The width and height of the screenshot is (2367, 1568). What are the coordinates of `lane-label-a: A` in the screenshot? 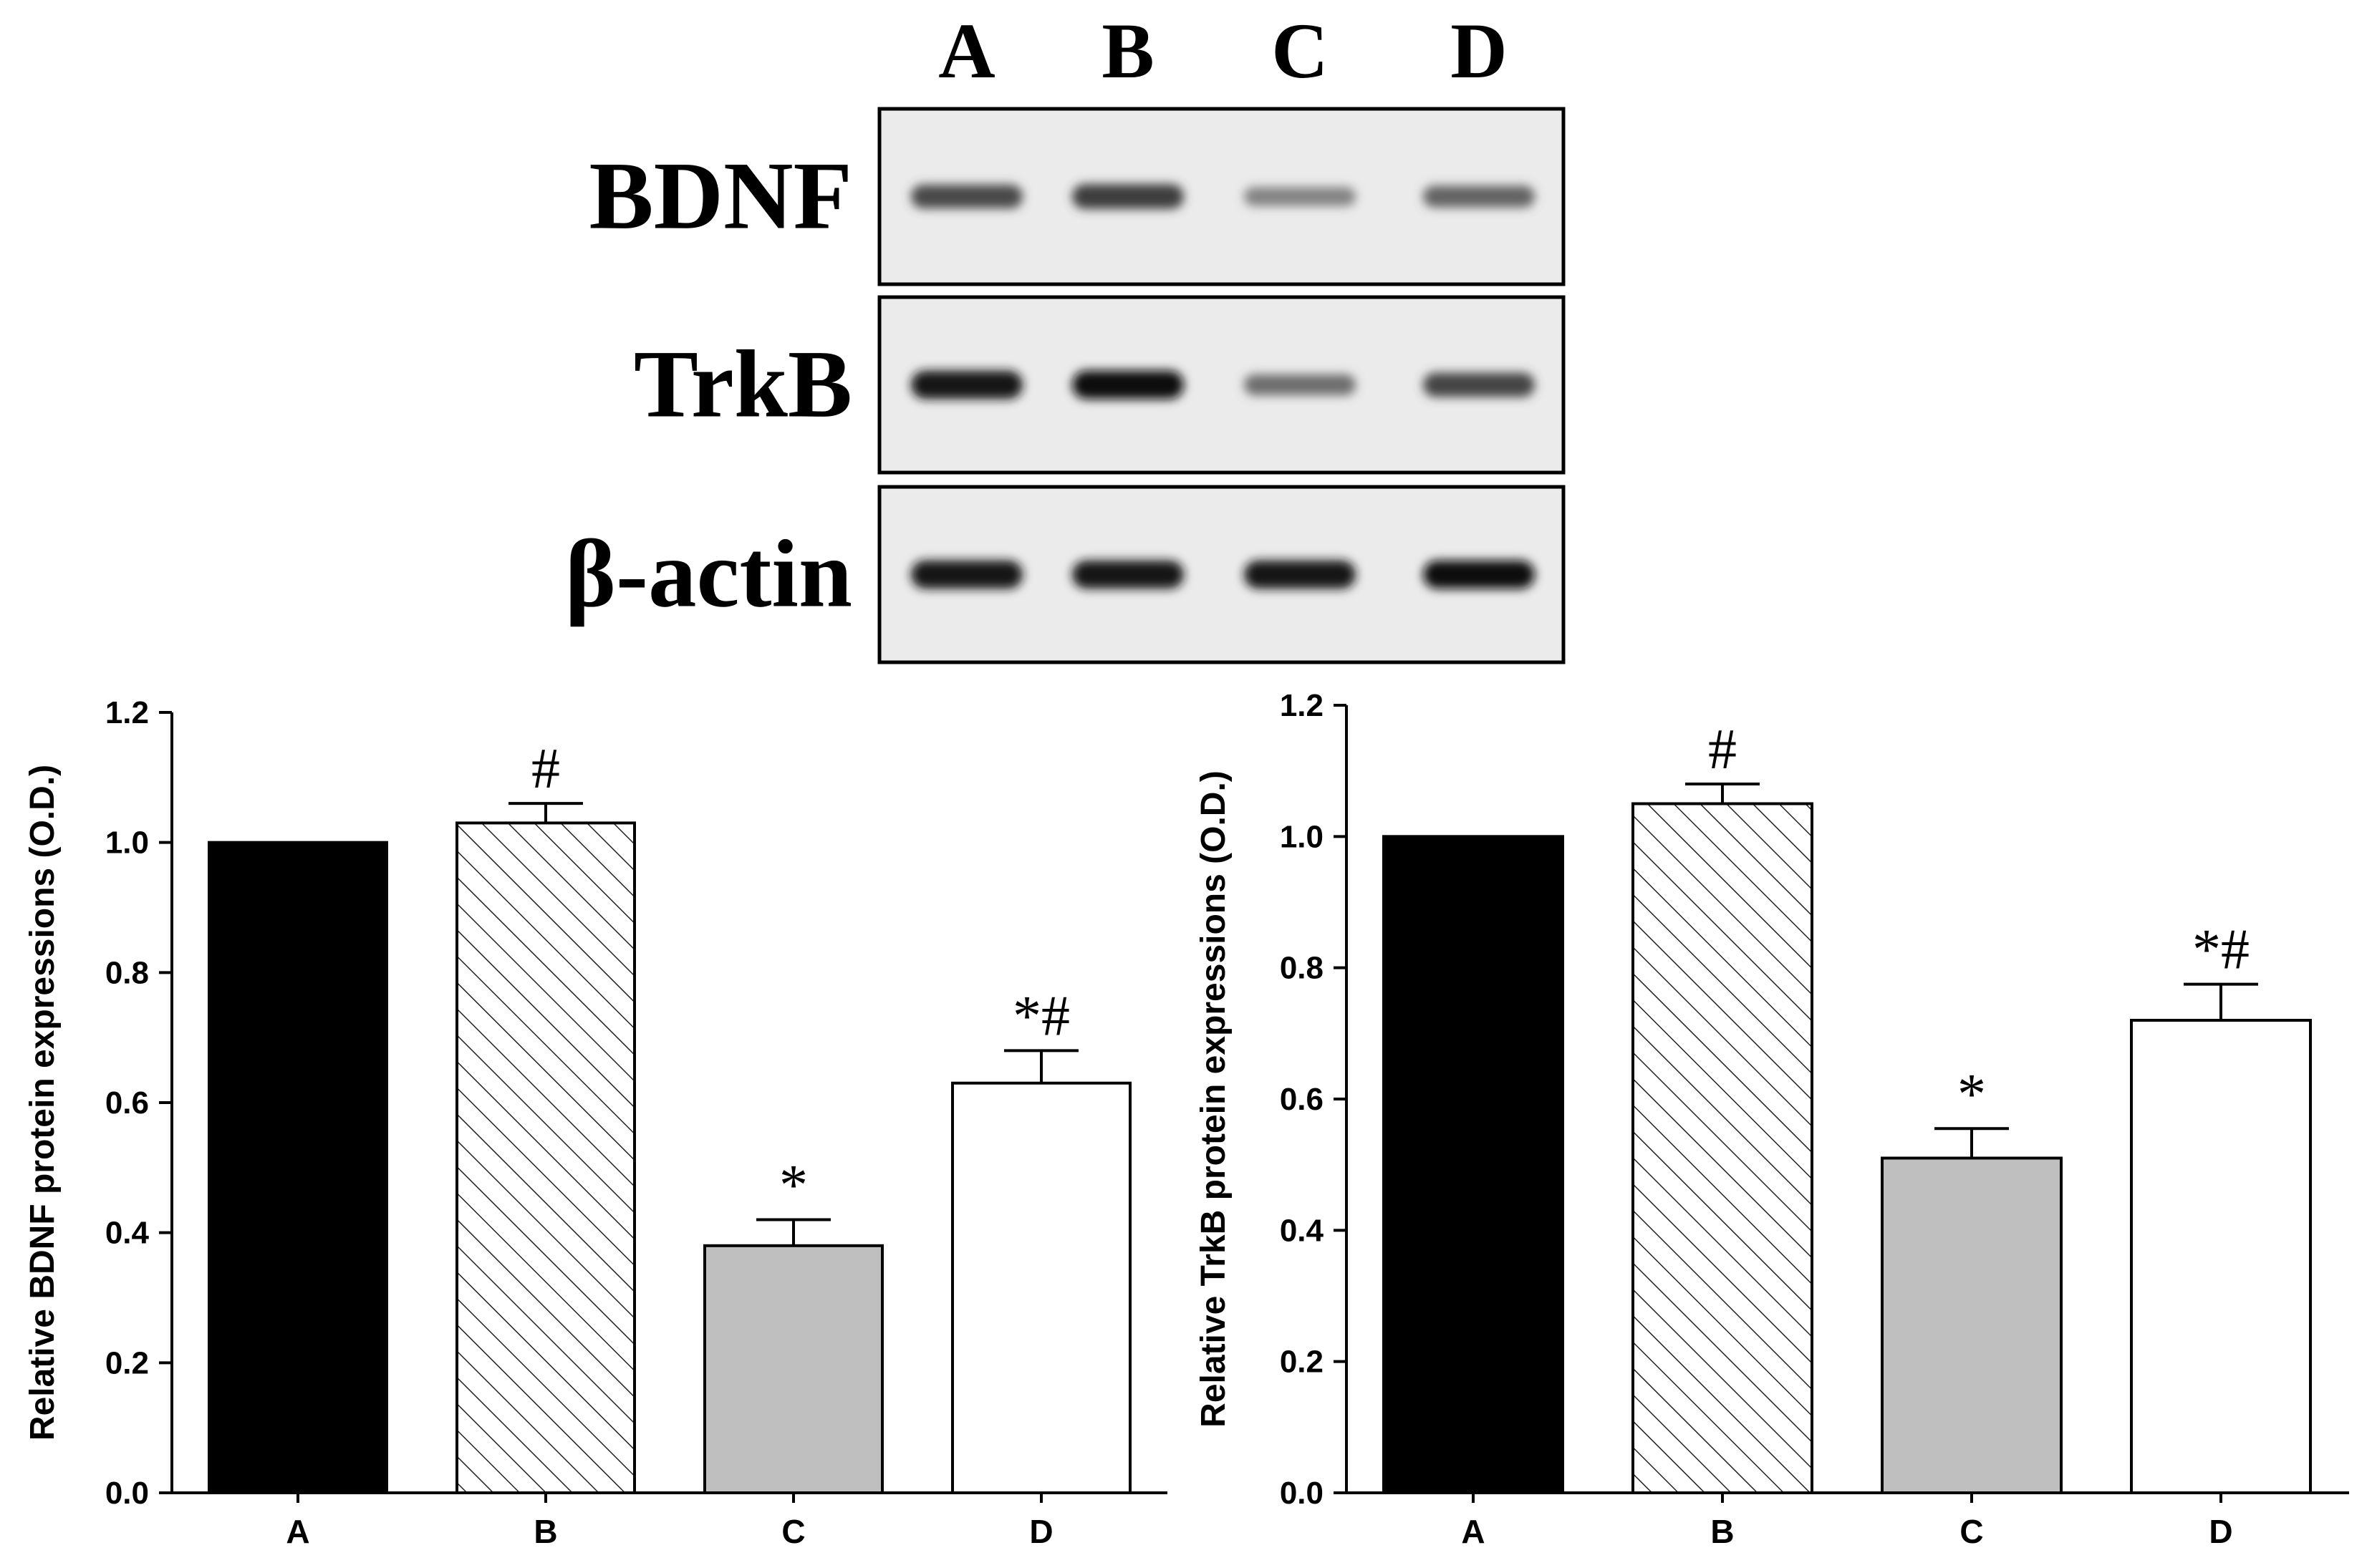 It's located at (966, 51).